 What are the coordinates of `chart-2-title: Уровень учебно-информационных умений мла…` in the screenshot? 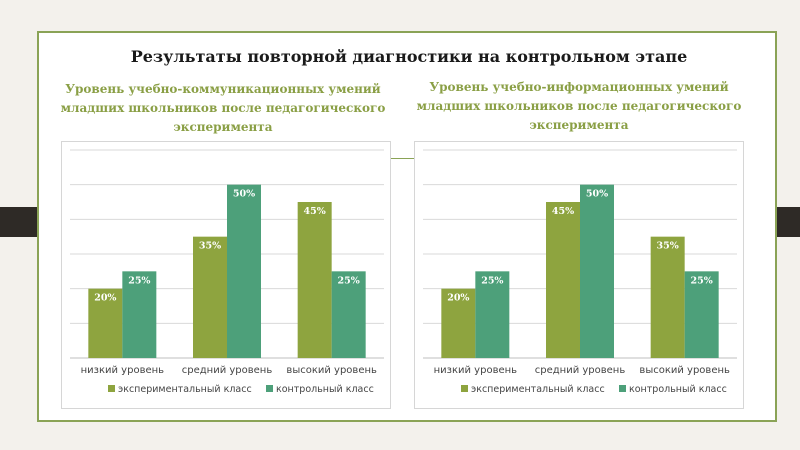 It's located at (579, 106).